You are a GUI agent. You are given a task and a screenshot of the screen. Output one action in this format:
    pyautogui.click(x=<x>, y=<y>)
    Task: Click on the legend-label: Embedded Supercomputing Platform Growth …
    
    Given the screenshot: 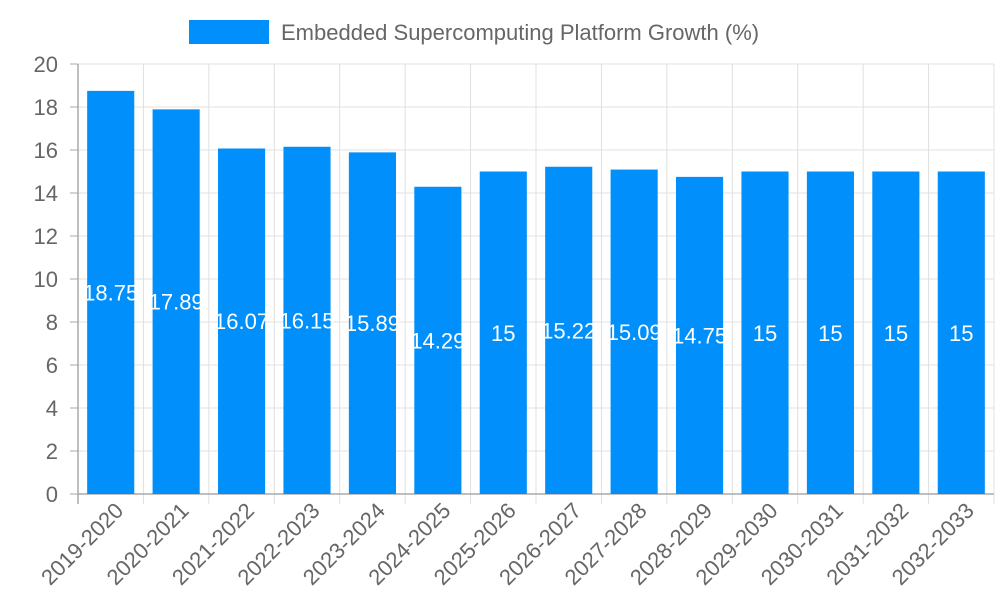 What is the action you would take?
    pyautogui.click(x=520, y=32)
    